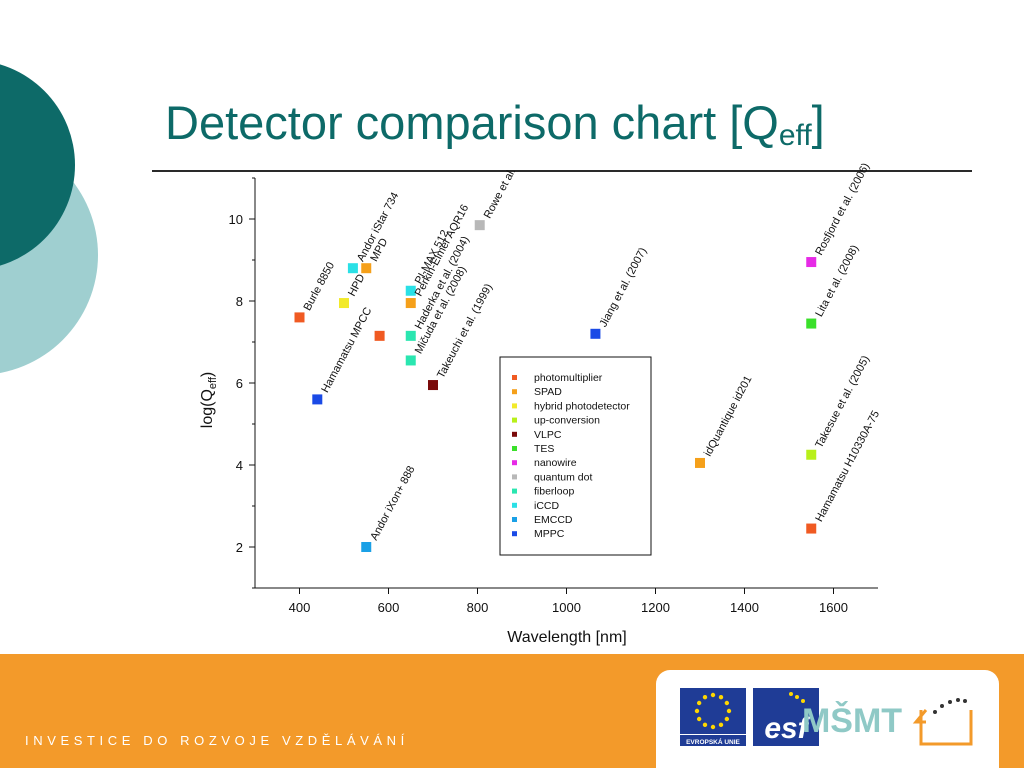 The width and height of the screenshot is (1024, 773). I want to click on y-tick-label: 2, so click(239, 547).